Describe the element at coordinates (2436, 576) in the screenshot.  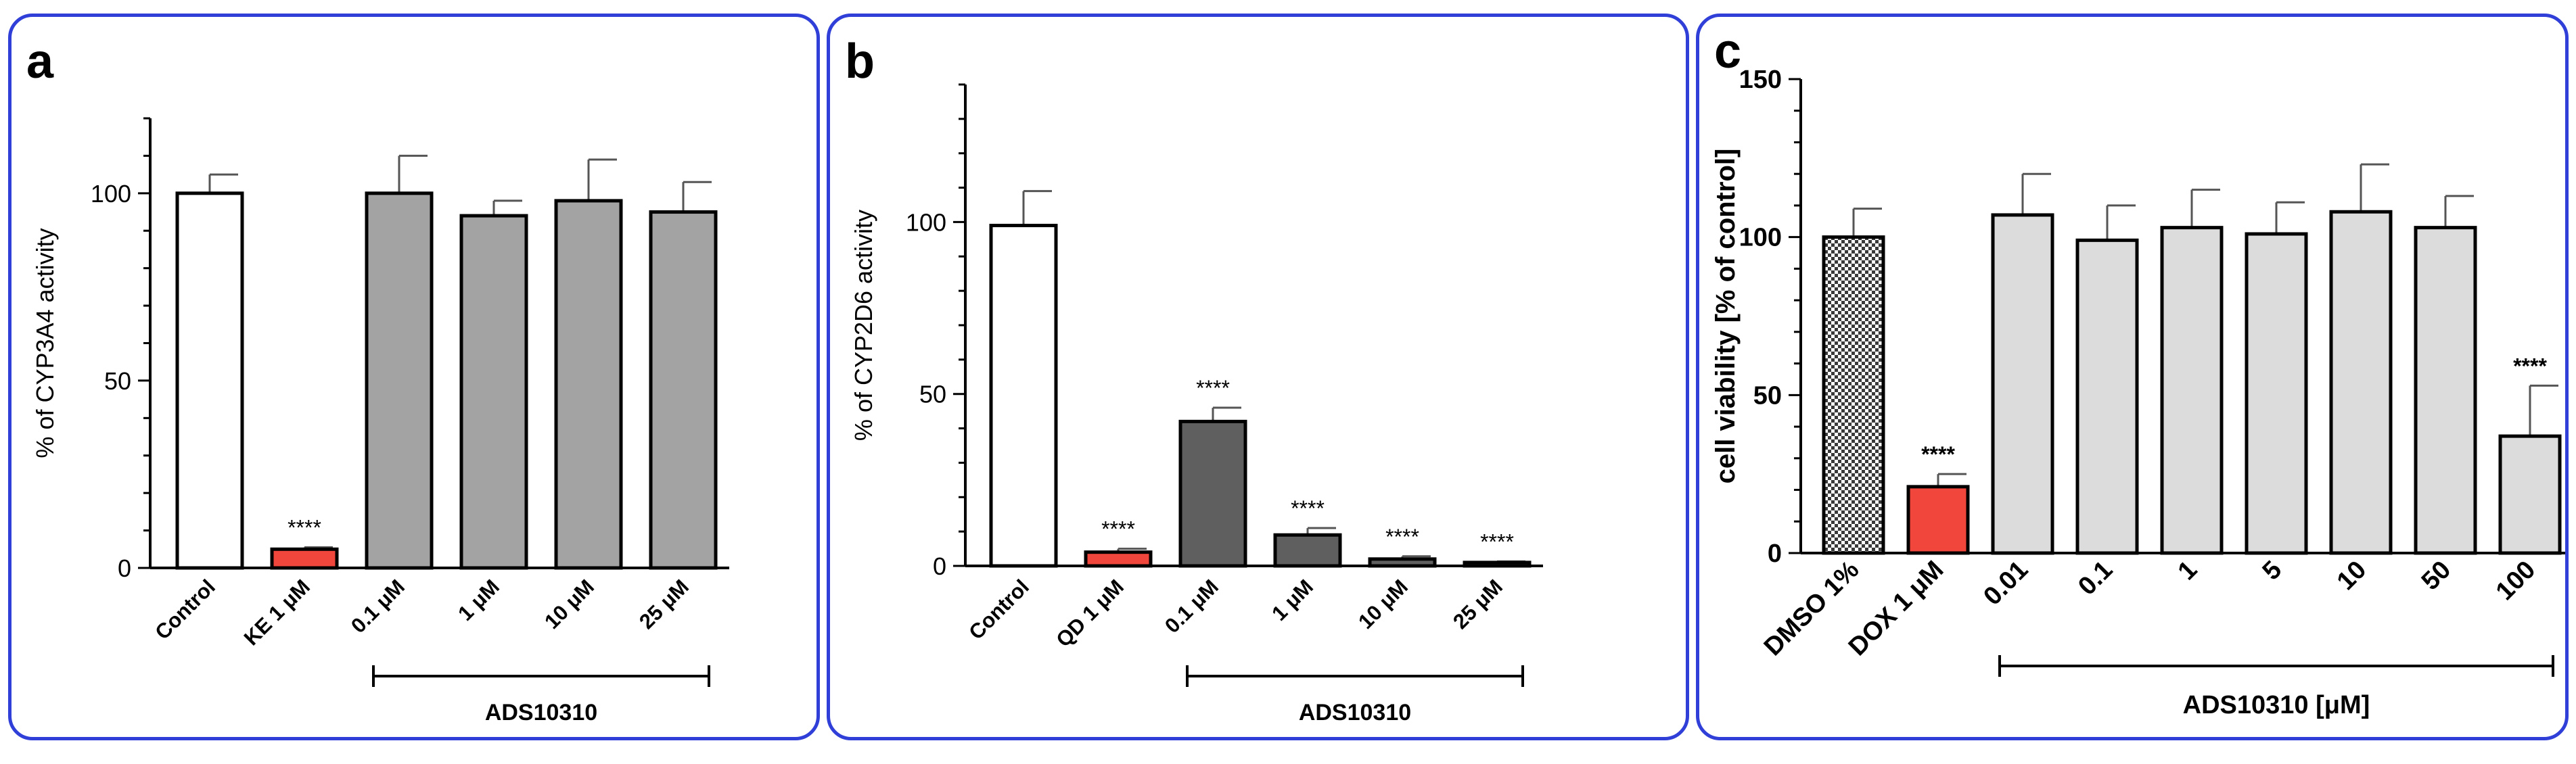
I see `category-label: 50` at that location.